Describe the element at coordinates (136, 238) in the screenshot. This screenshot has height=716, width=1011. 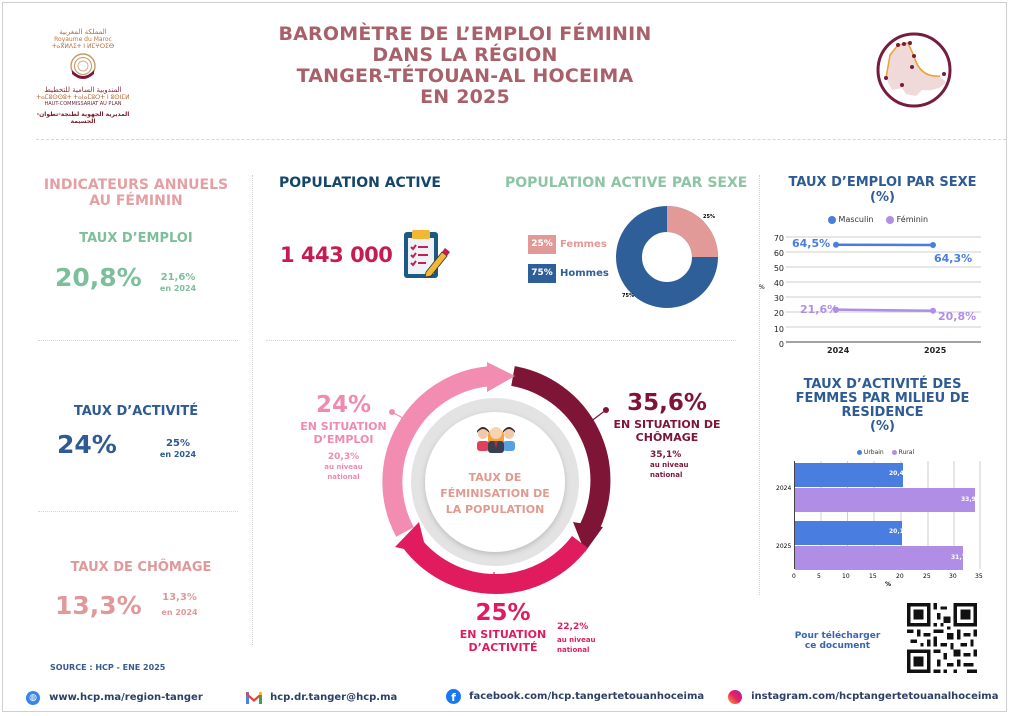
I see `emploi-label: TAUX D’EMPLOI` at that location.